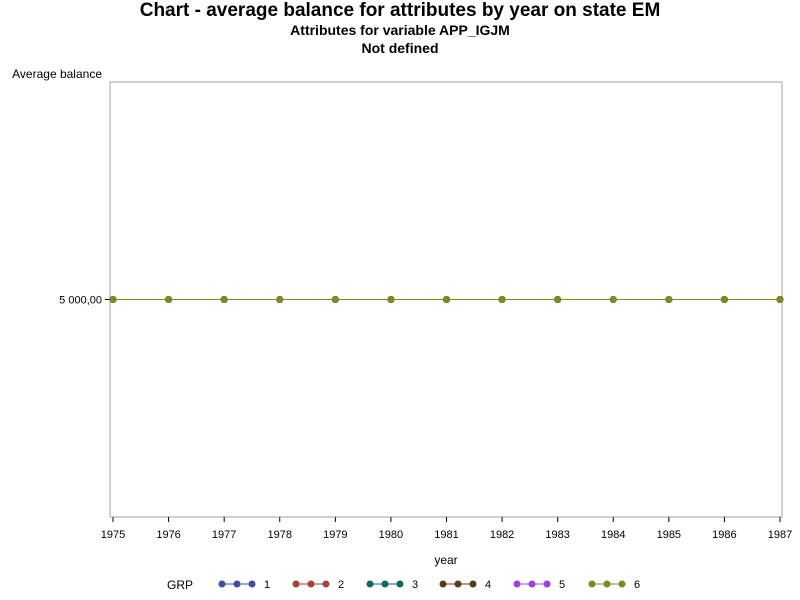  What do you see at coordinates (335, 535) in the screenshot?
I see `x-tick-label: 1979` at bounding box center [335, 535].